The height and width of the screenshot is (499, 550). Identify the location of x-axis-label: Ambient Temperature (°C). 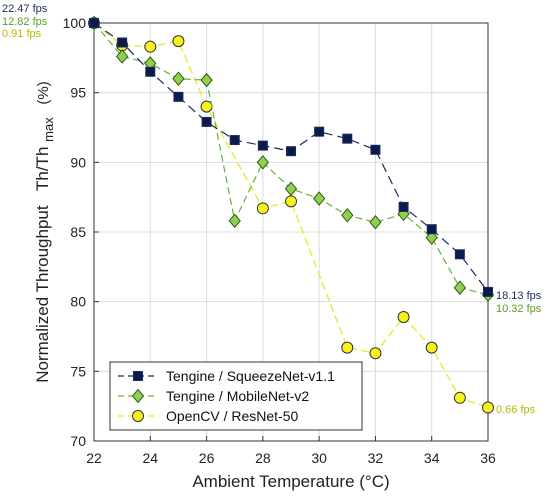
(290, 481).